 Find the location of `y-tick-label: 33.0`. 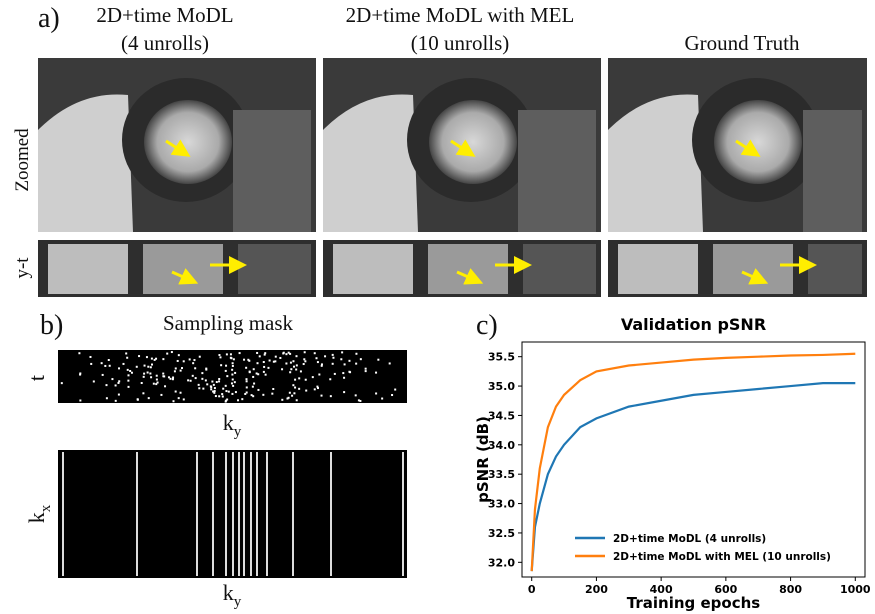

y-tick-label: 33.0 is located at coordinates (501, 504).